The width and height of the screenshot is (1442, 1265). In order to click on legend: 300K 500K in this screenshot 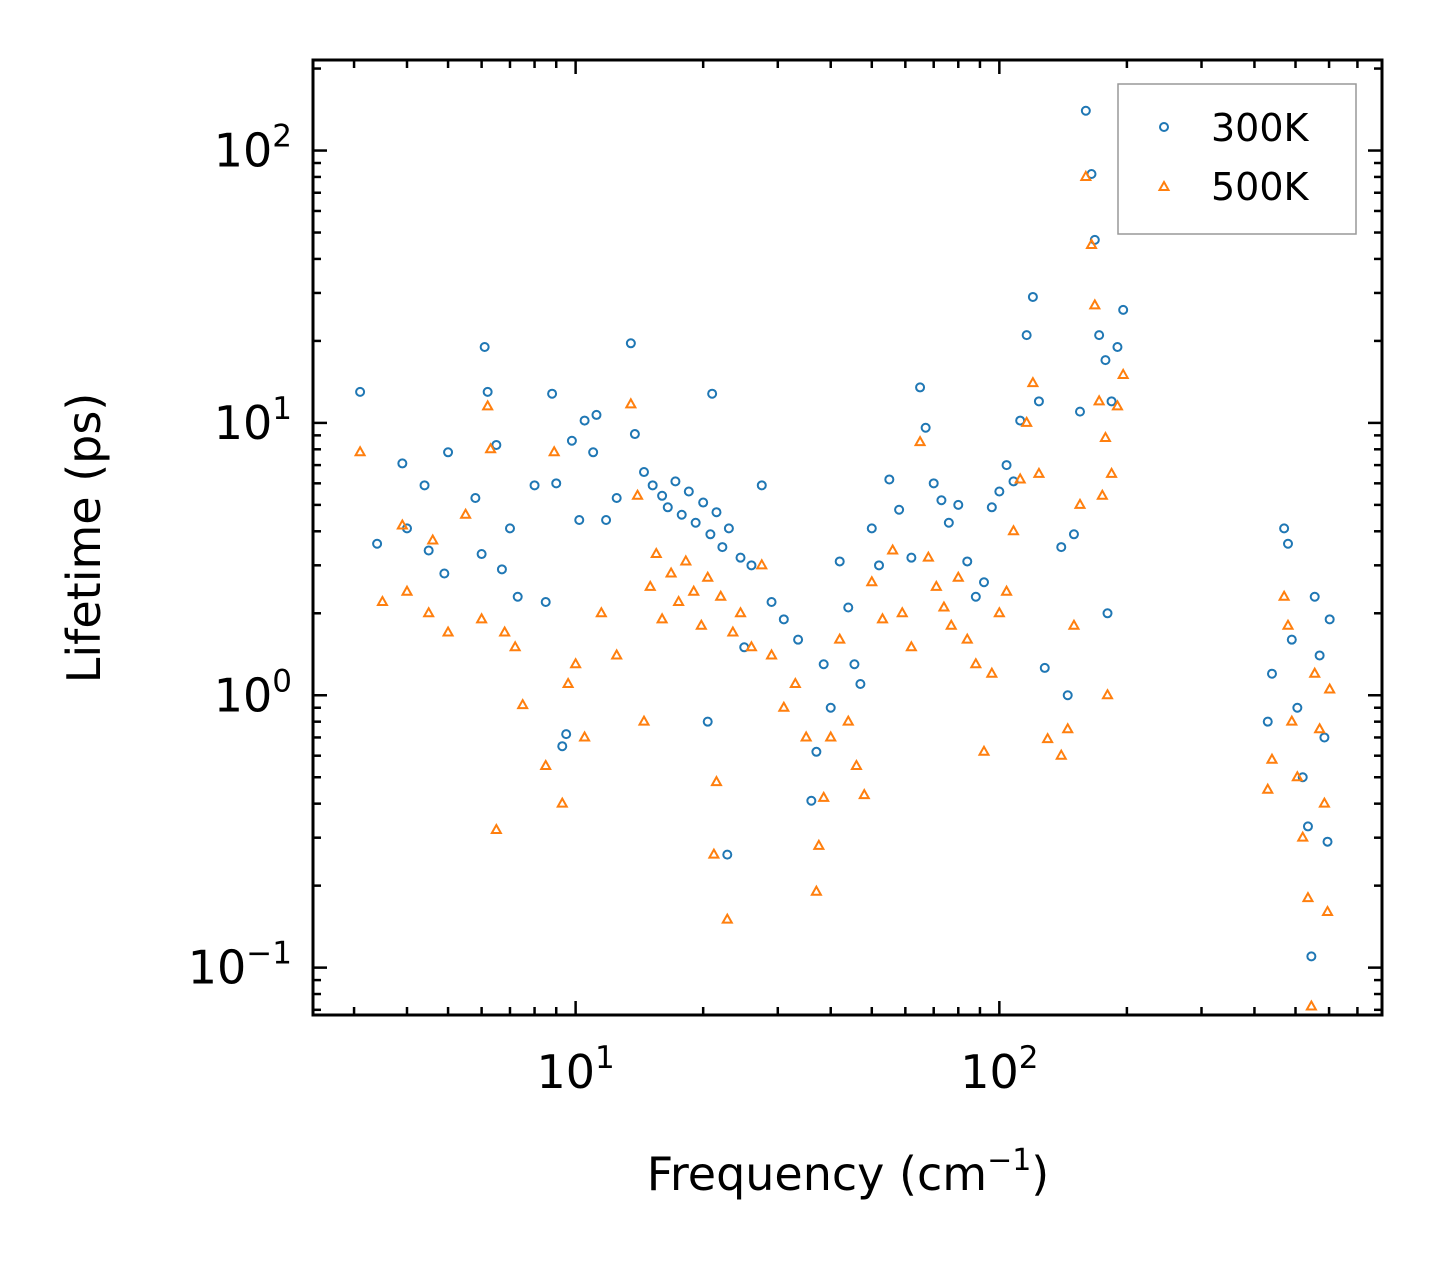, I will do `click(1237, 159)`.